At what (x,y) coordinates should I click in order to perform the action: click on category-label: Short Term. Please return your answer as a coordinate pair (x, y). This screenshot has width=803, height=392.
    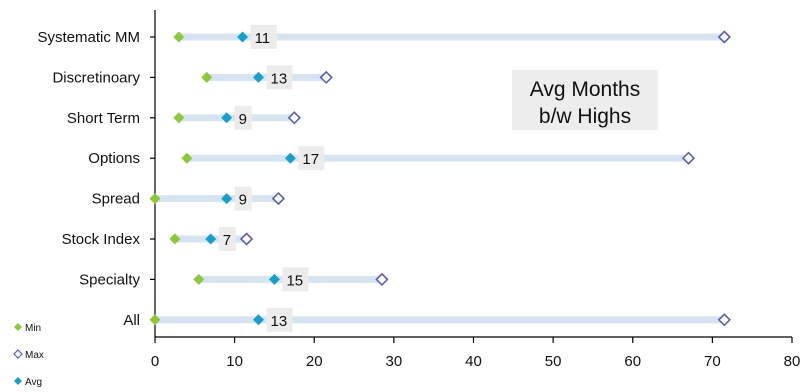
    Looking at the image, I should click on (103, 118).